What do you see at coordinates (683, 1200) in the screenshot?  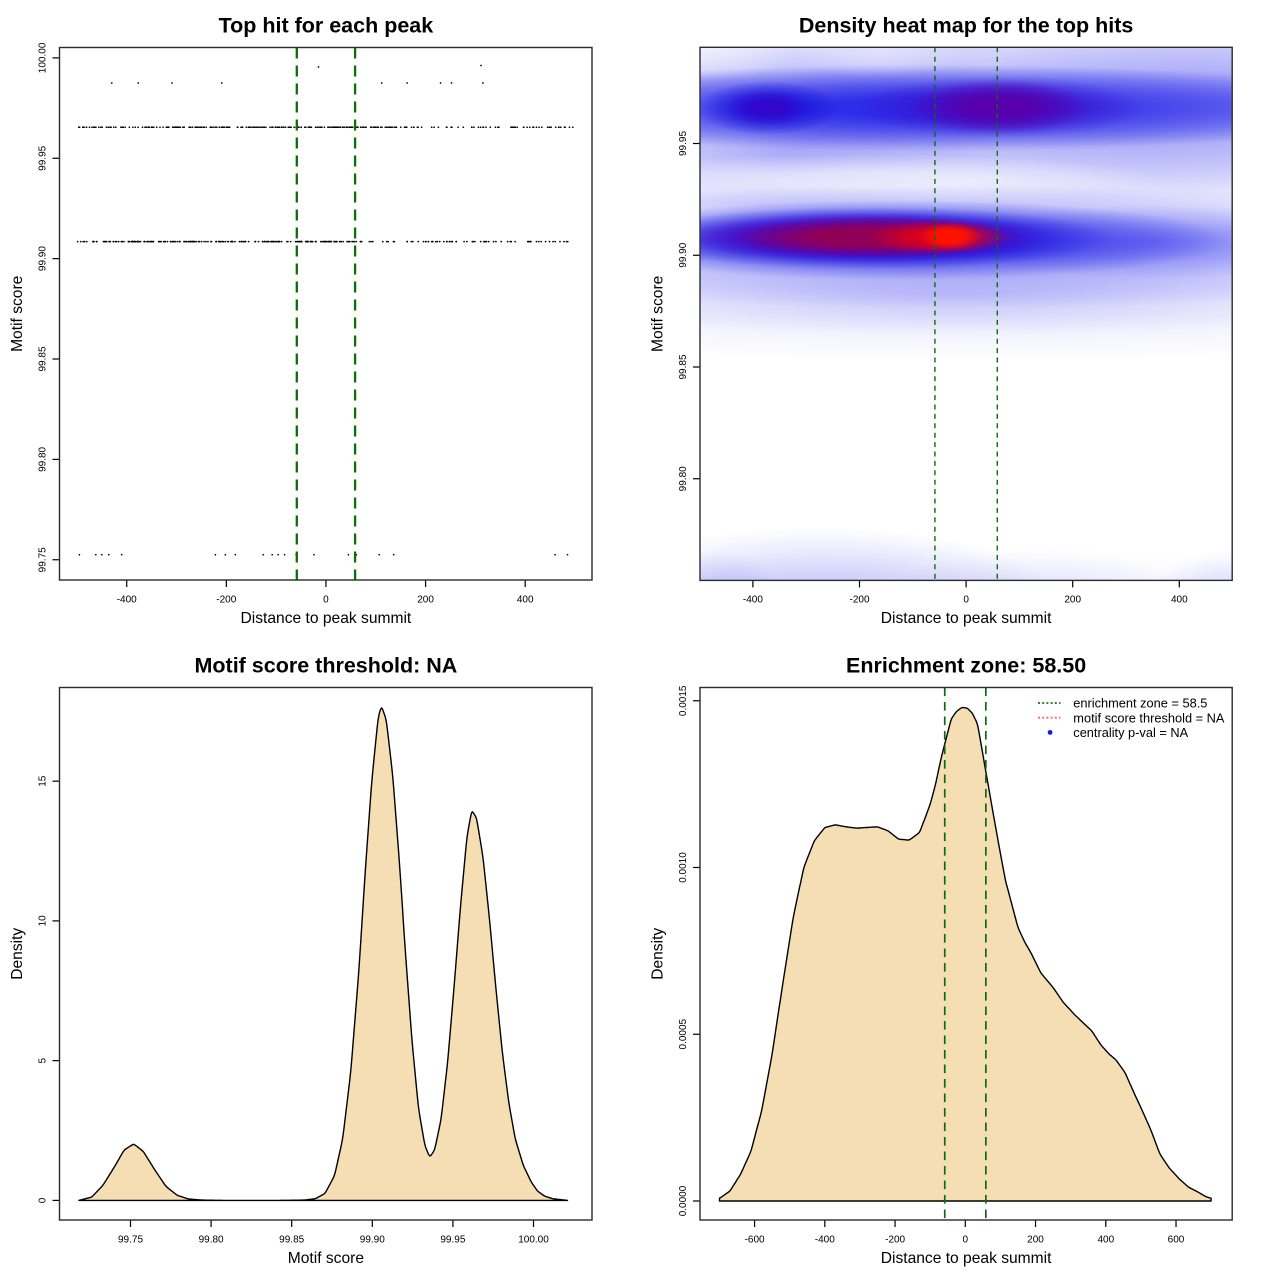 I see `svg-text: 0.0000` at bounding box center [683, 1200].